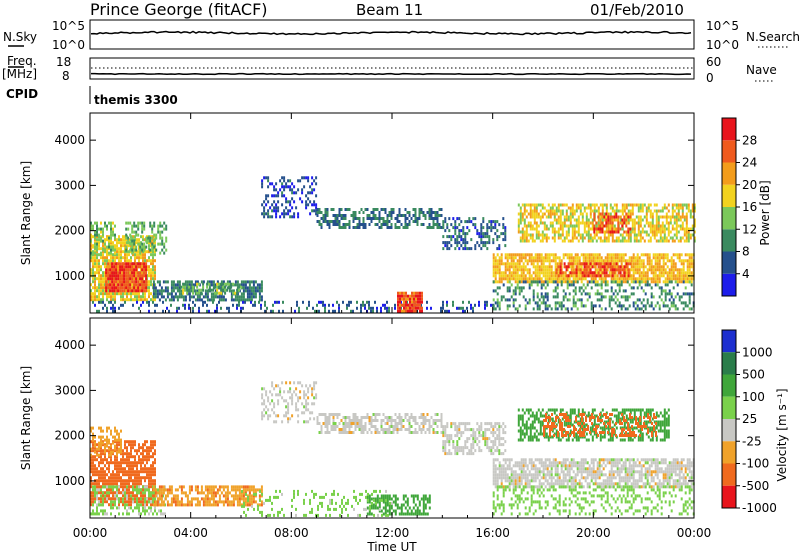  I want to click on nave-tick-top: 60, so click(713, 62).